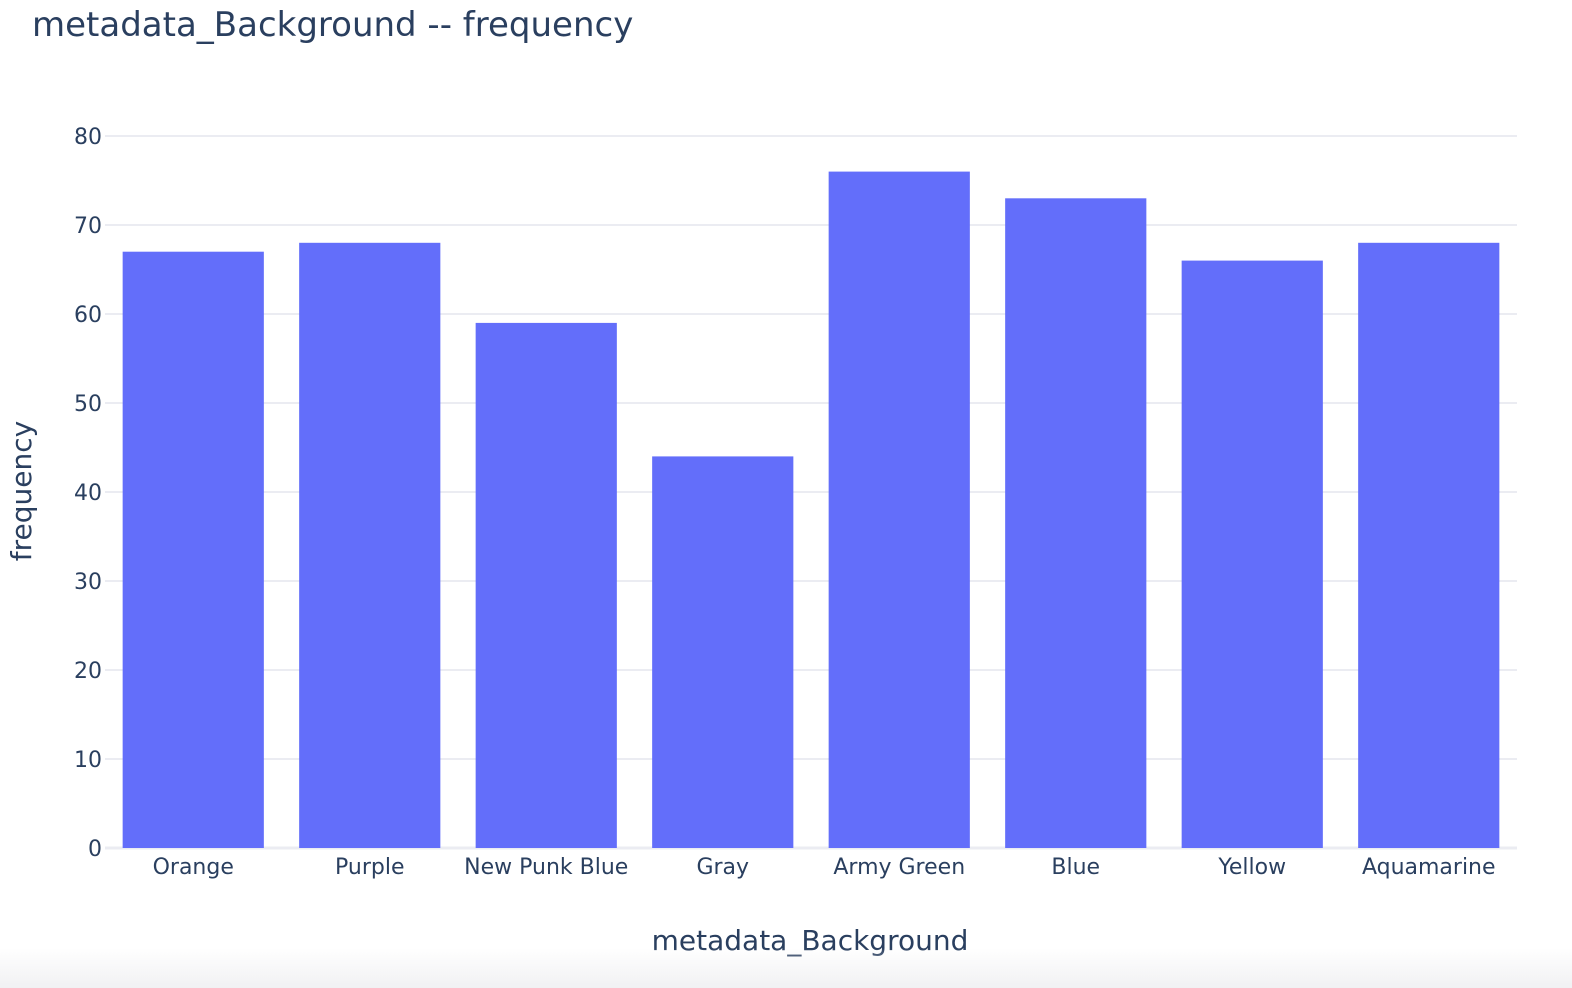  I want to click on bar-purple, so click(370, 545).